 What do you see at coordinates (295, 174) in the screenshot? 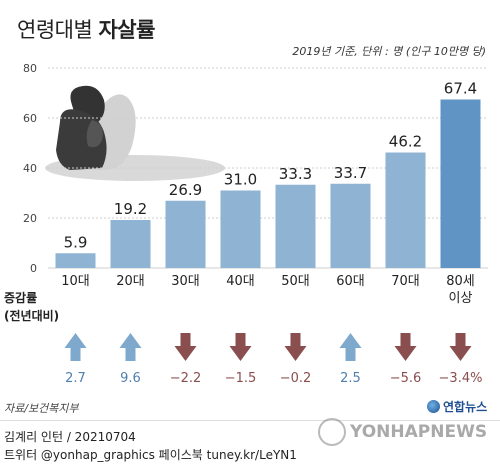
I see `bar-value-label: 33.3` at bounding box center [295, 174].